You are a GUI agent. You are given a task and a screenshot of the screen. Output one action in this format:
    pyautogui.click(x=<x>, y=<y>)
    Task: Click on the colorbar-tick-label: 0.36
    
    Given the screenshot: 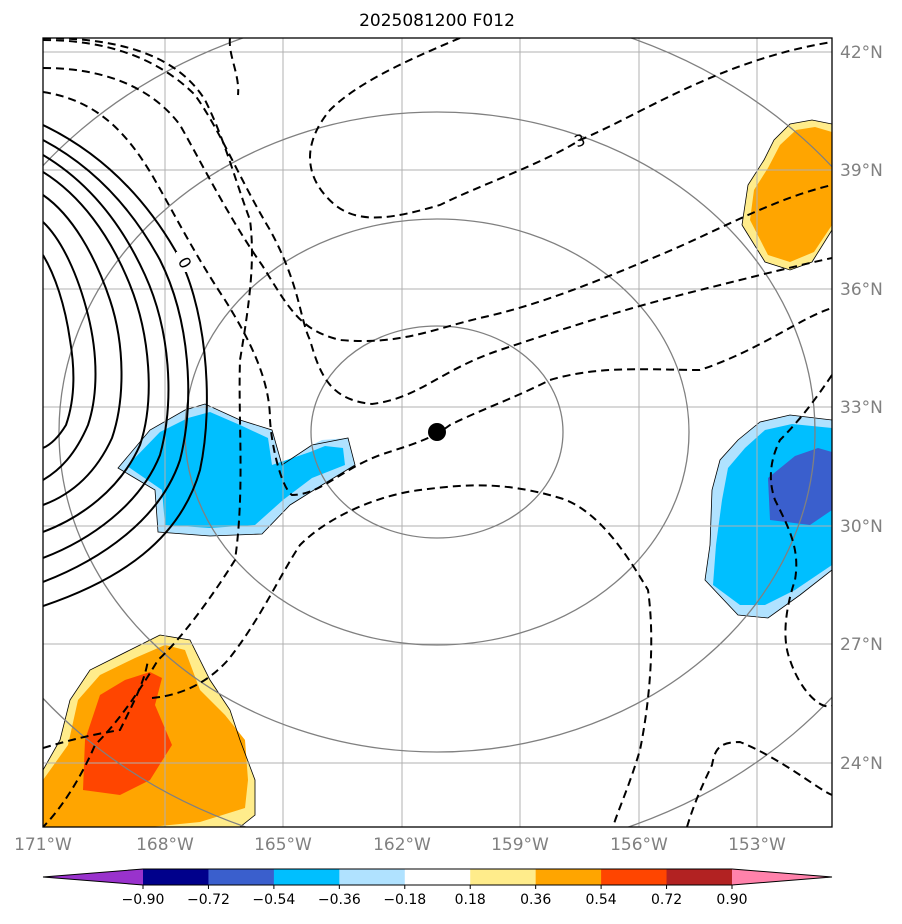 What is the action you would take?
    pyautogui.click(x=535, y=900)
    